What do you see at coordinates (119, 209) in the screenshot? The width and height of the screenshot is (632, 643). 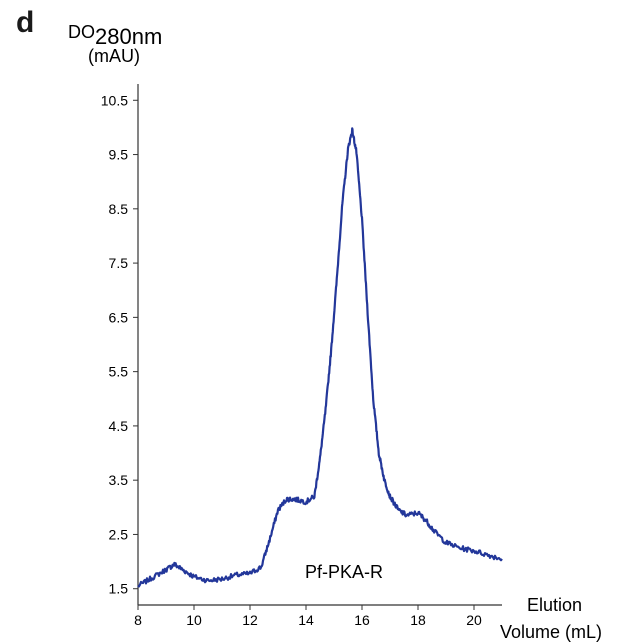 I see `y-tick-label: 8.5` at bounding box center [119, 209].